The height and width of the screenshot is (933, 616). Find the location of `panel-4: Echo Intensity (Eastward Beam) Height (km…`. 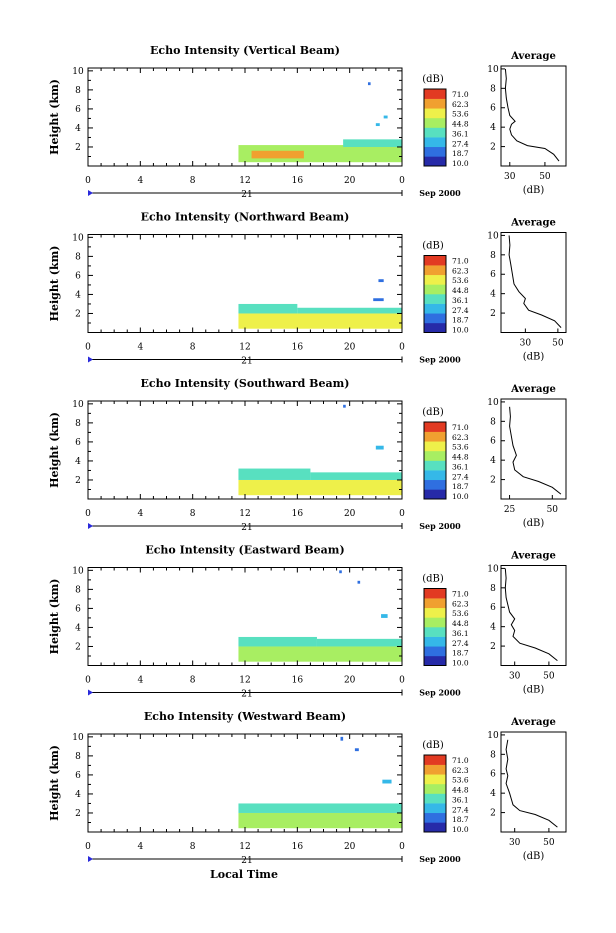

panel-4: Echo Intensity (Eastward Beam) Height (km… is located at coordinates (307, 622).